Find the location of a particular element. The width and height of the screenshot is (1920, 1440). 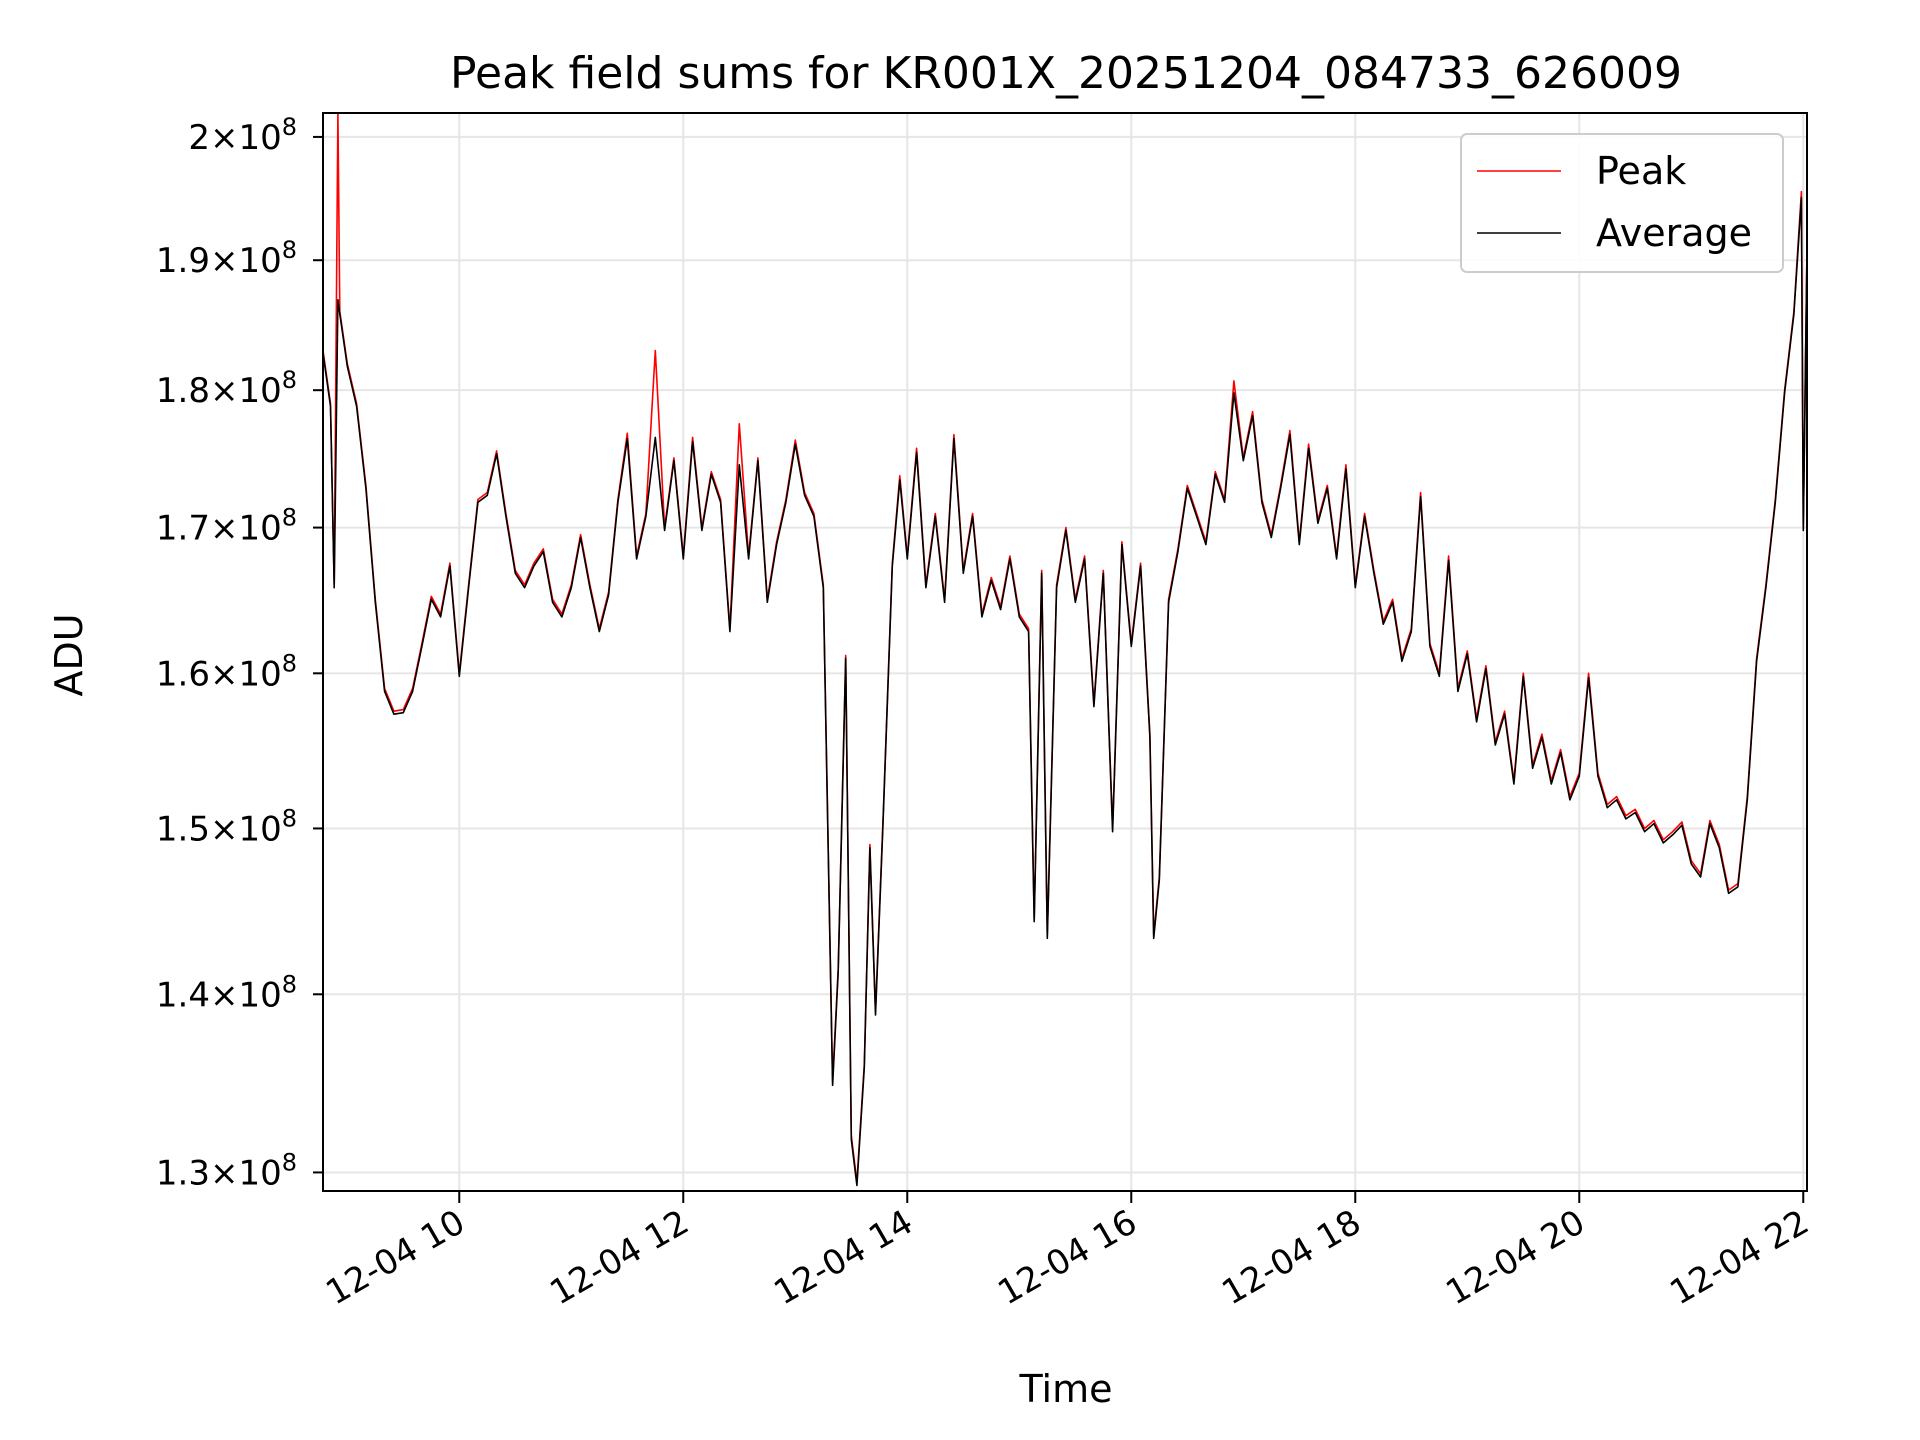

legend: Peak Average is located at coordinates (1622, 203).